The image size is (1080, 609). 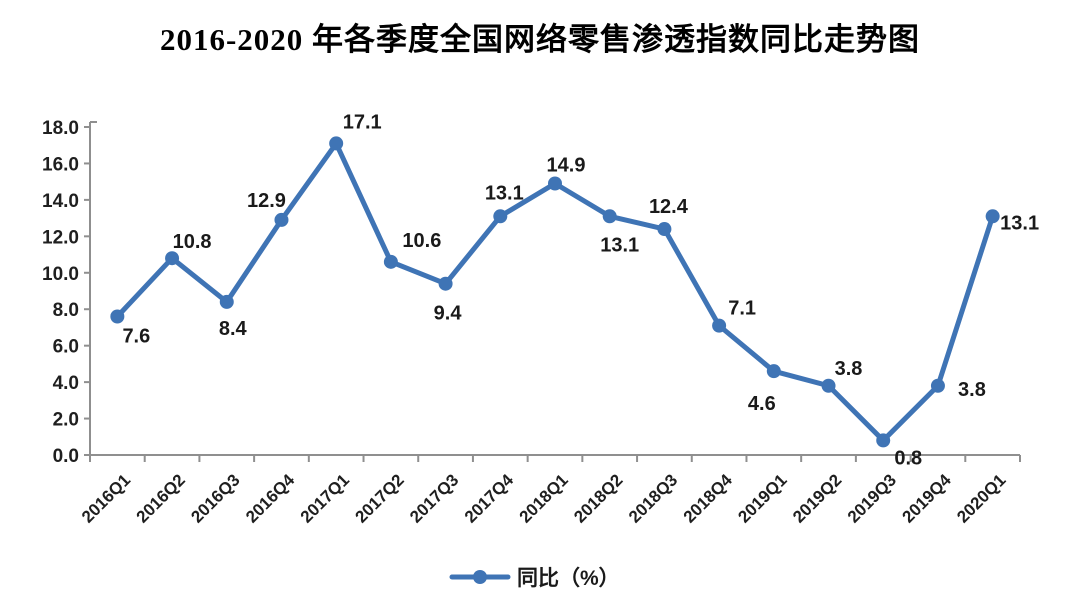 What do you see at coordinates (421, 241) in the screenshot?
I see `data-point-label: 10.6` at bounding box center [421, 241].